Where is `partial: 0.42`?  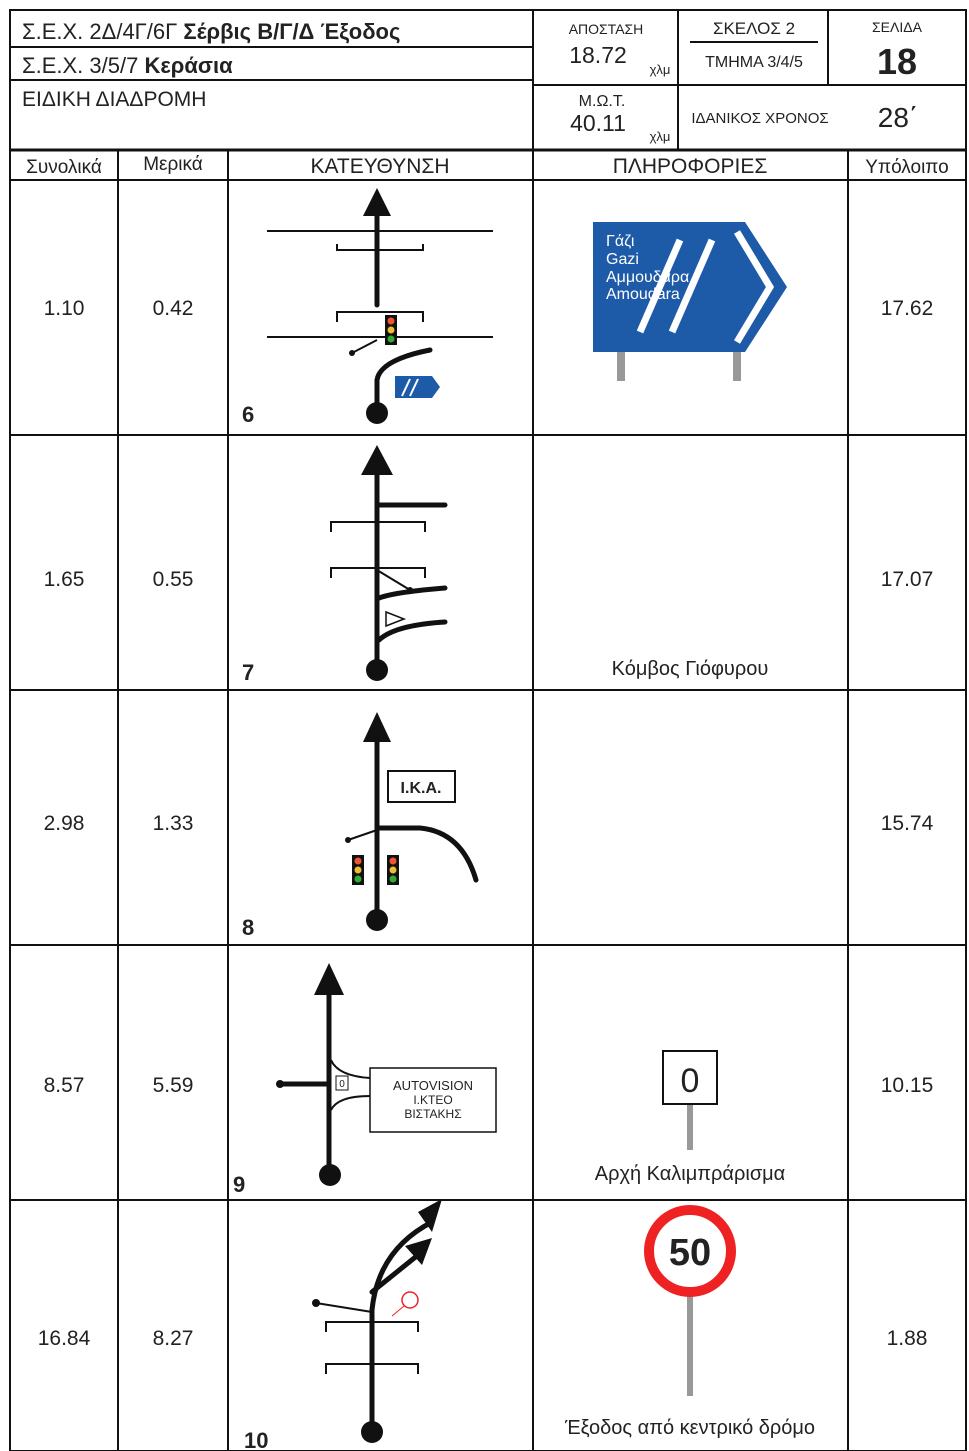 partial: 0.42 is located at coordinates (173, 308).